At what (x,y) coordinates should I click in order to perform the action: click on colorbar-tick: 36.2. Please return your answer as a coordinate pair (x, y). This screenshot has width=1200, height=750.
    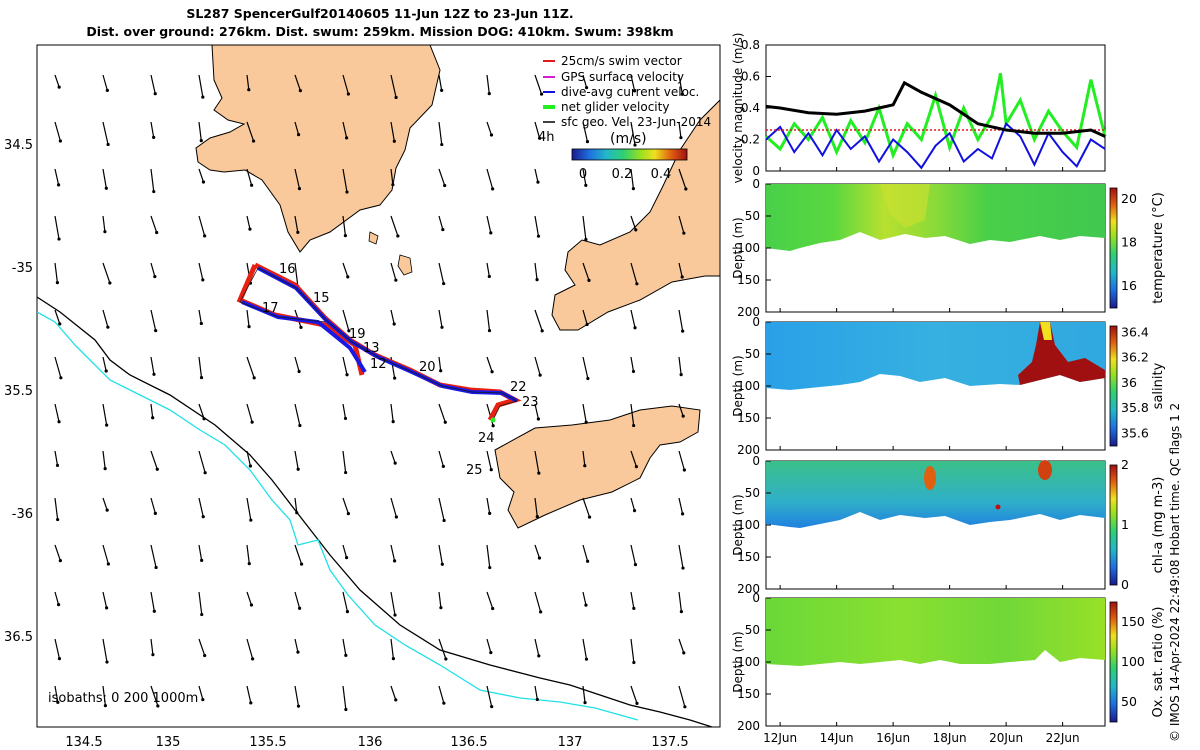
    Looking at the image, I should click on (1135, 357).